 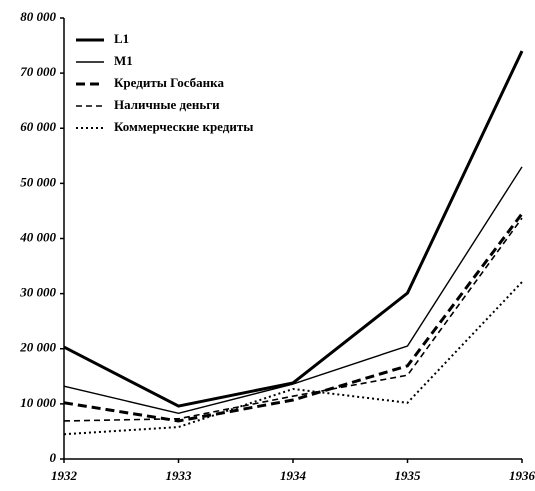 I want to click on legend-label: Коммерческие кредиты, so click(x=183, y=126).